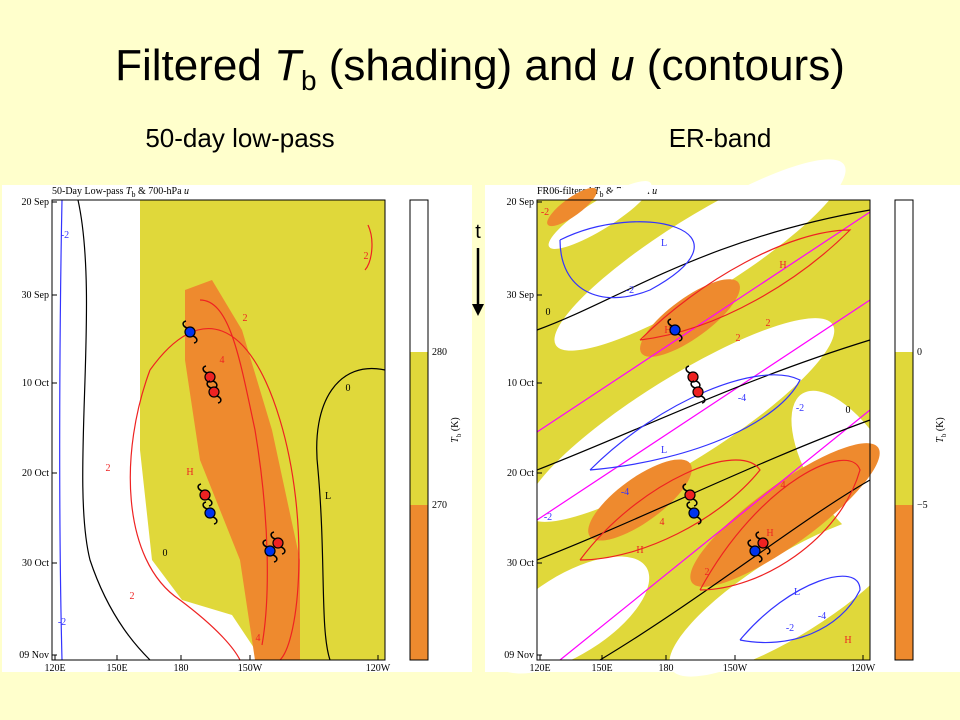  I want to click on x-tick-label: 180, so click(181, 668).